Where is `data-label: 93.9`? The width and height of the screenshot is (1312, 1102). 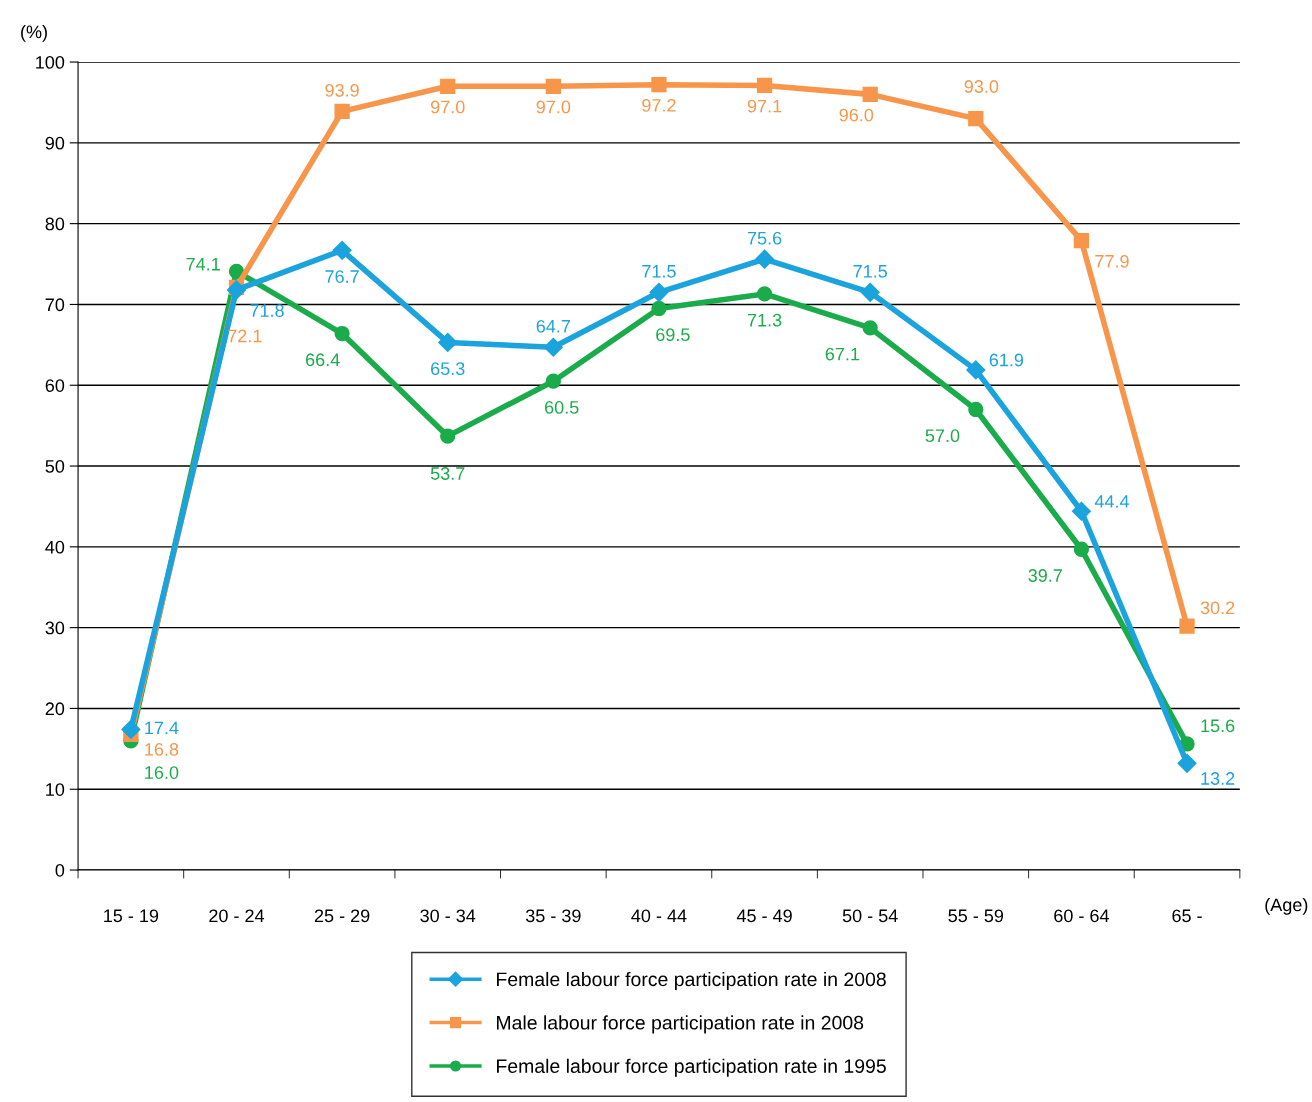 data-label: 93.9 is located at coordinates (342, 90).